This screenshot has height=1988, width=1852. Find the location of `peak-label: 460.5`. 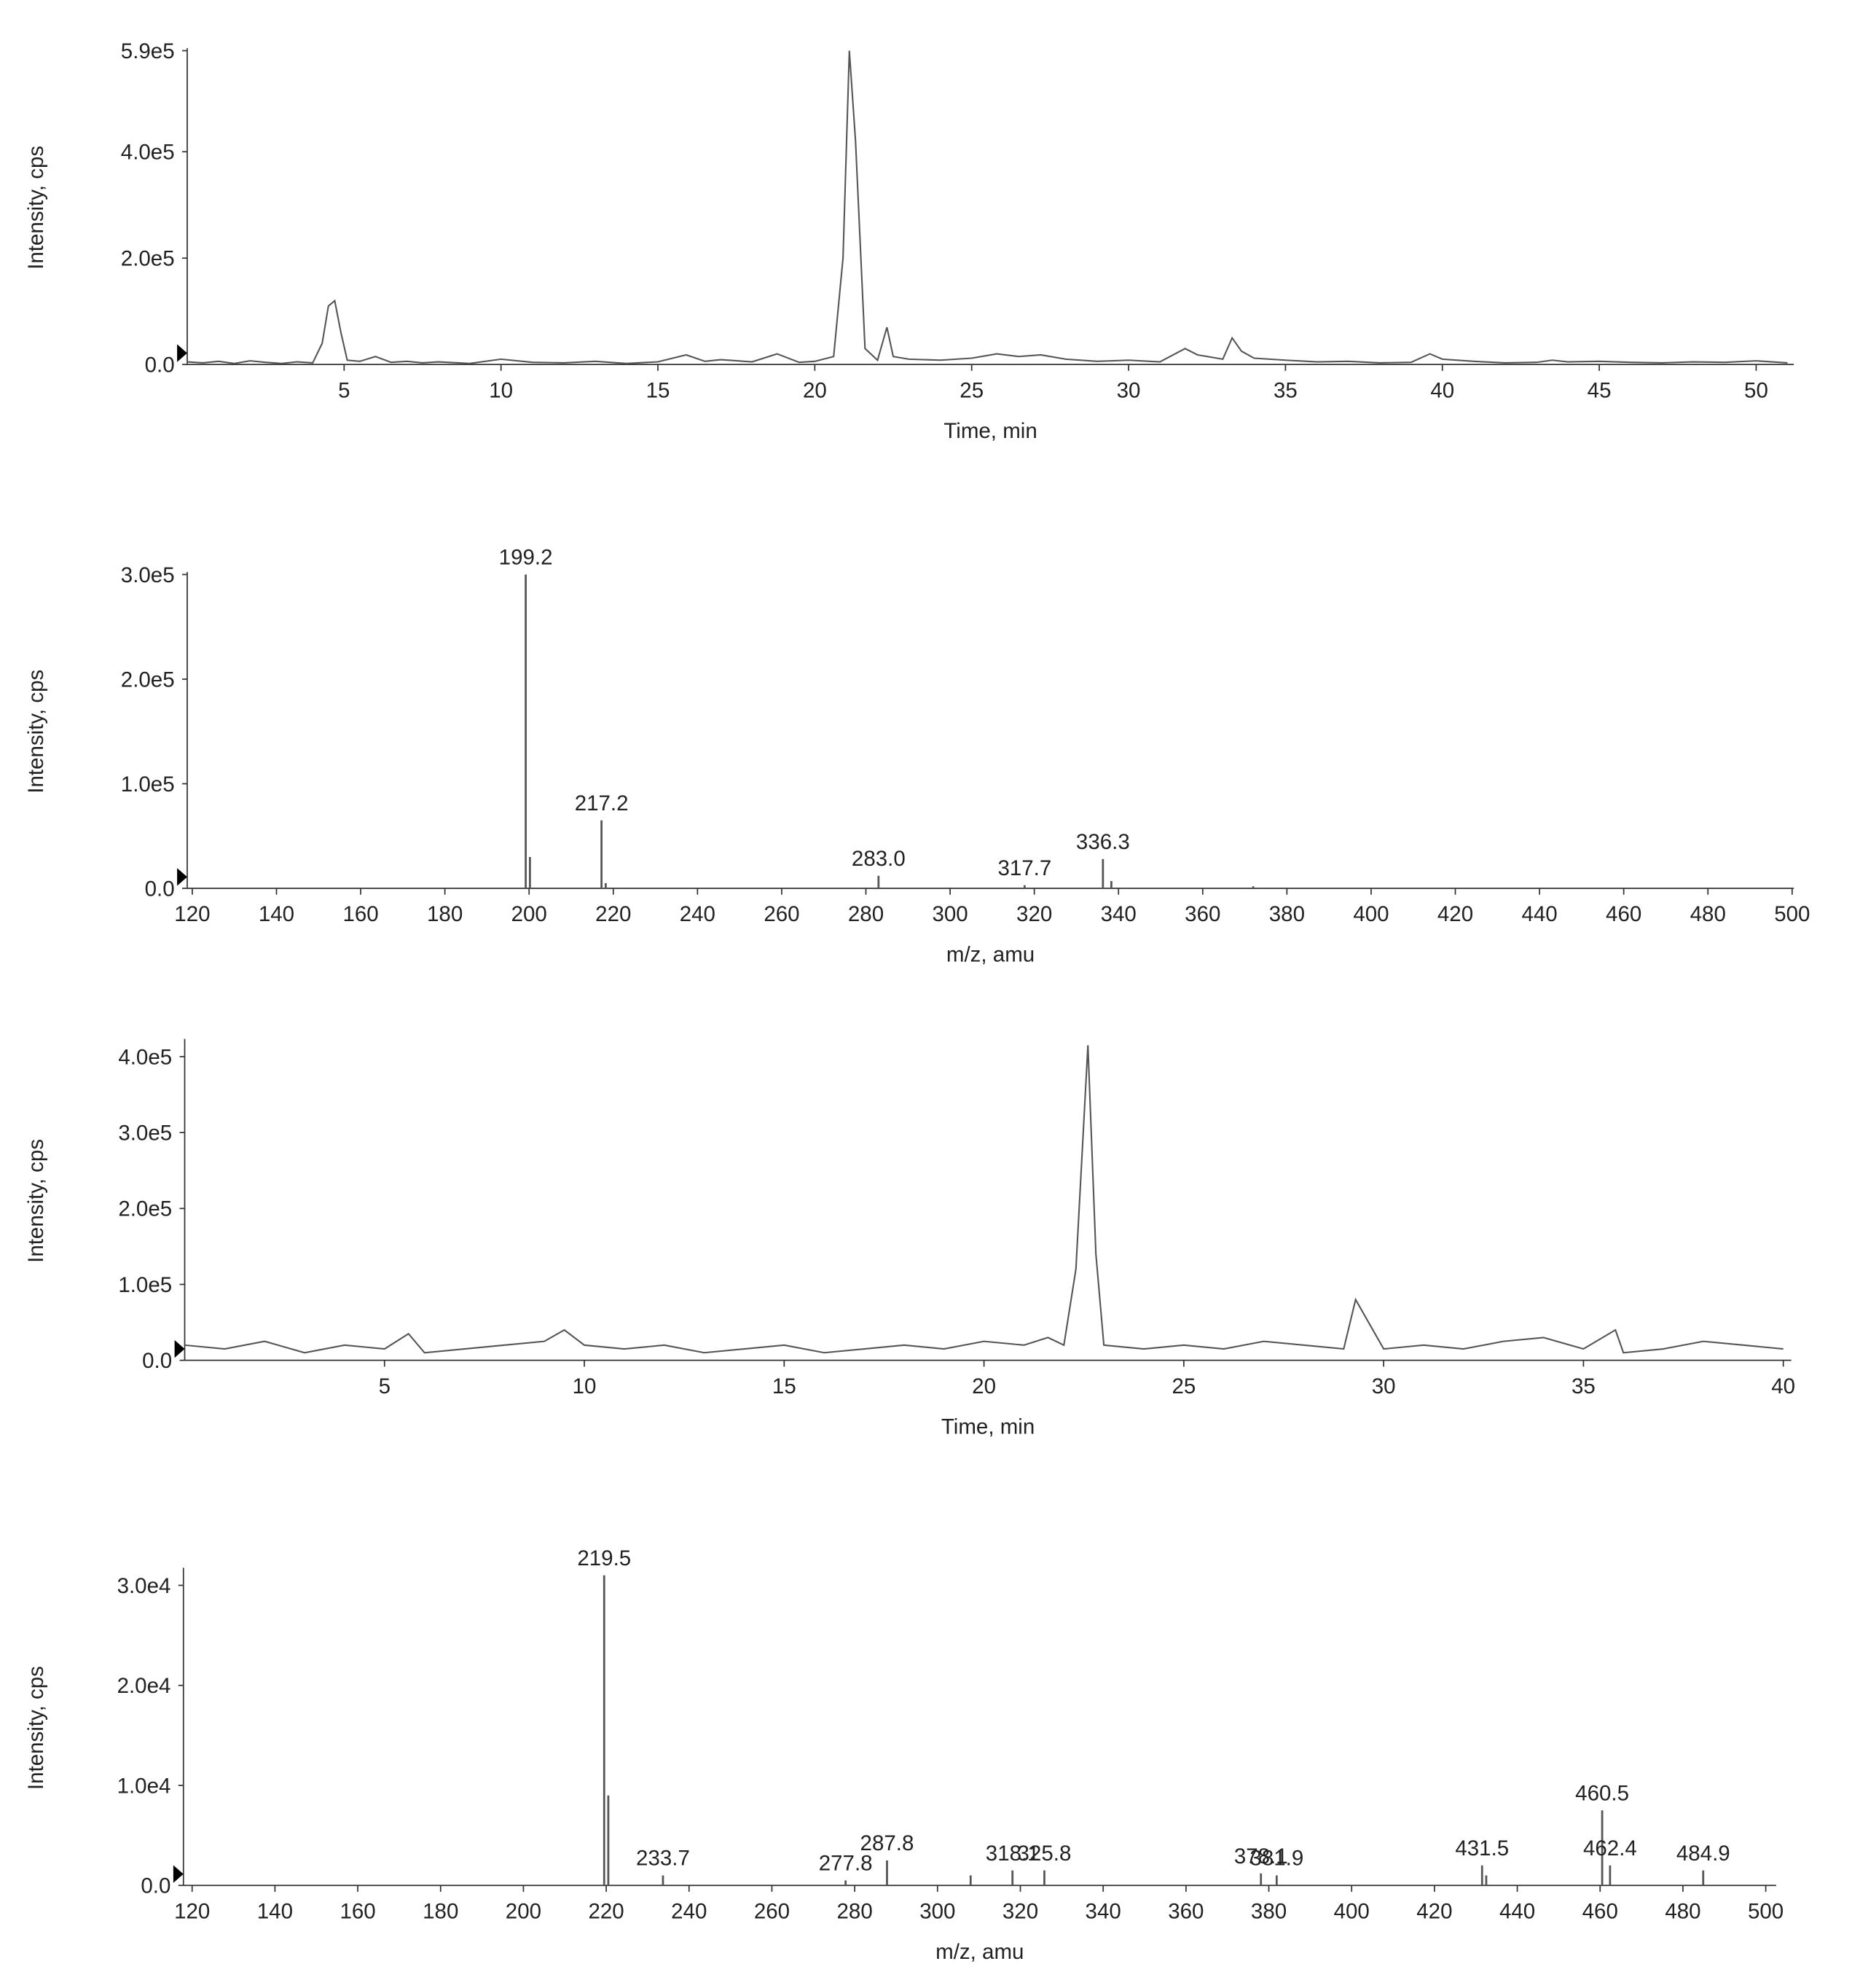

peak-label: 460.5 is located at coordinates (1602, 1793).